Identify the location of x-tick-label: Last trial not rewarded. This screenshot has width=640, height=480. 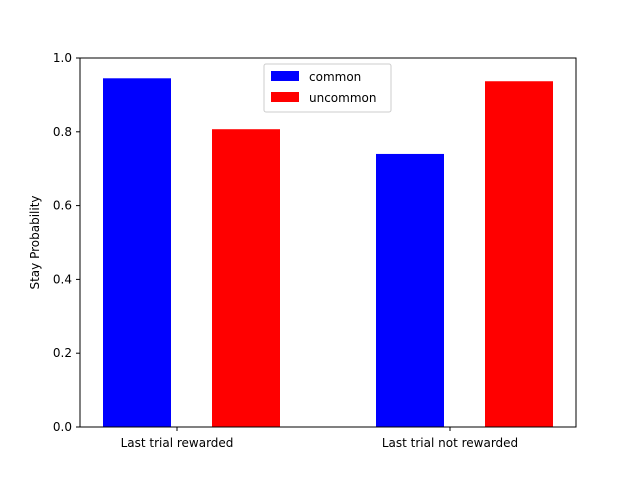
(450, 443).